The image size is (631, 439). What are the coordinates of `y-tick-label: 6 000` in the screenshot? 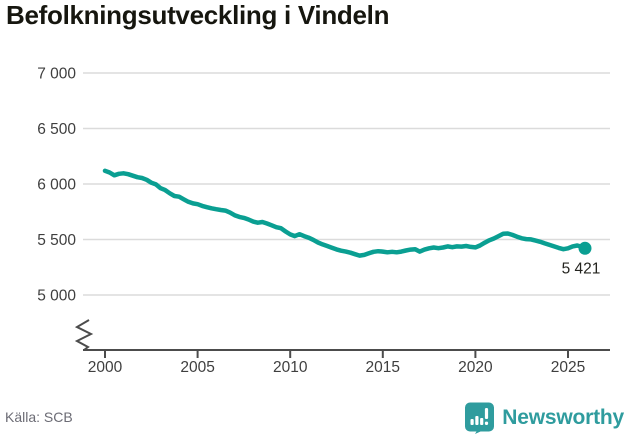 It's located at (56, 185).